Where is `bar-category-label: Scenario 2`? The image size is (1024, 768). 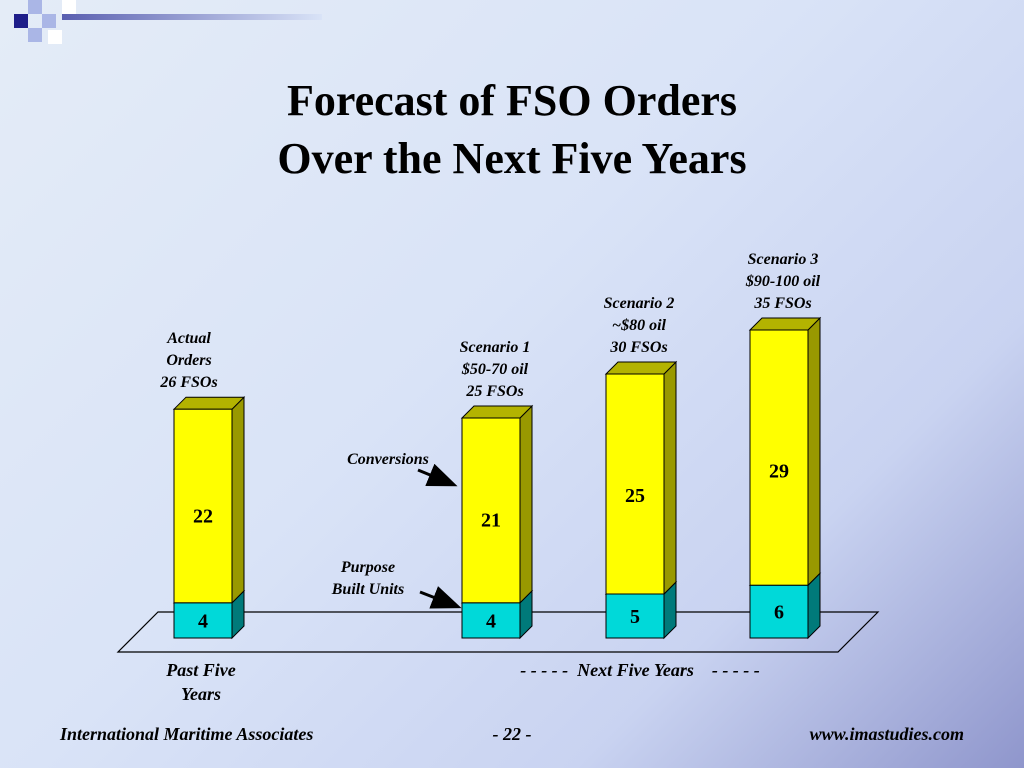
bar-category-label: Scenario 2 is located at coordinates (639, 303).